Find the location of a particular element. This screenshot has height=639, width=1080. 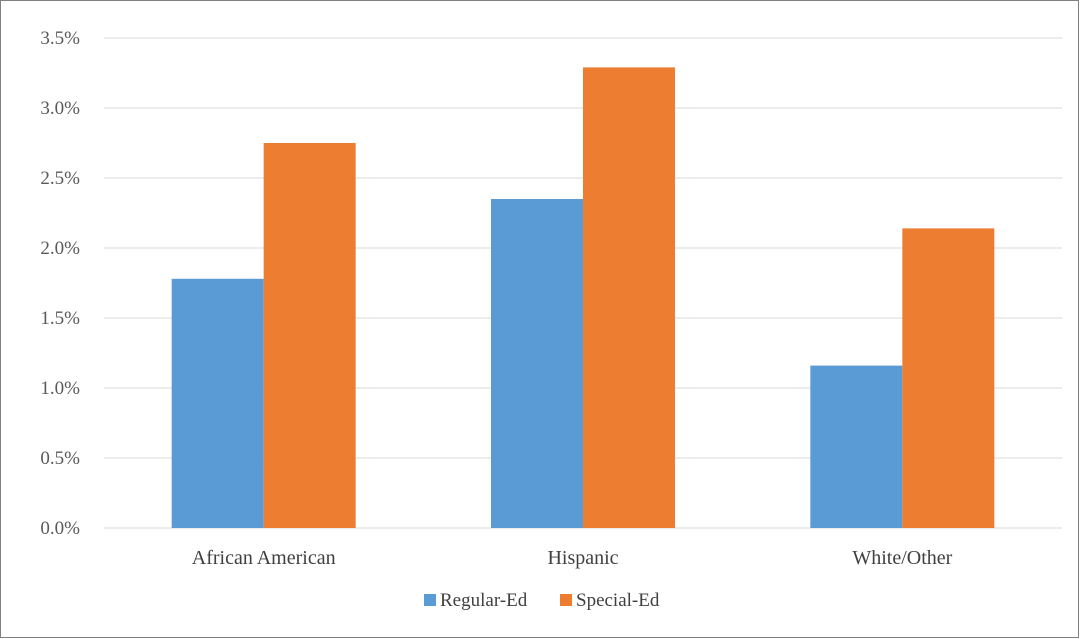

y-tick-label: 3.5% is located at coordinates (60, 38).